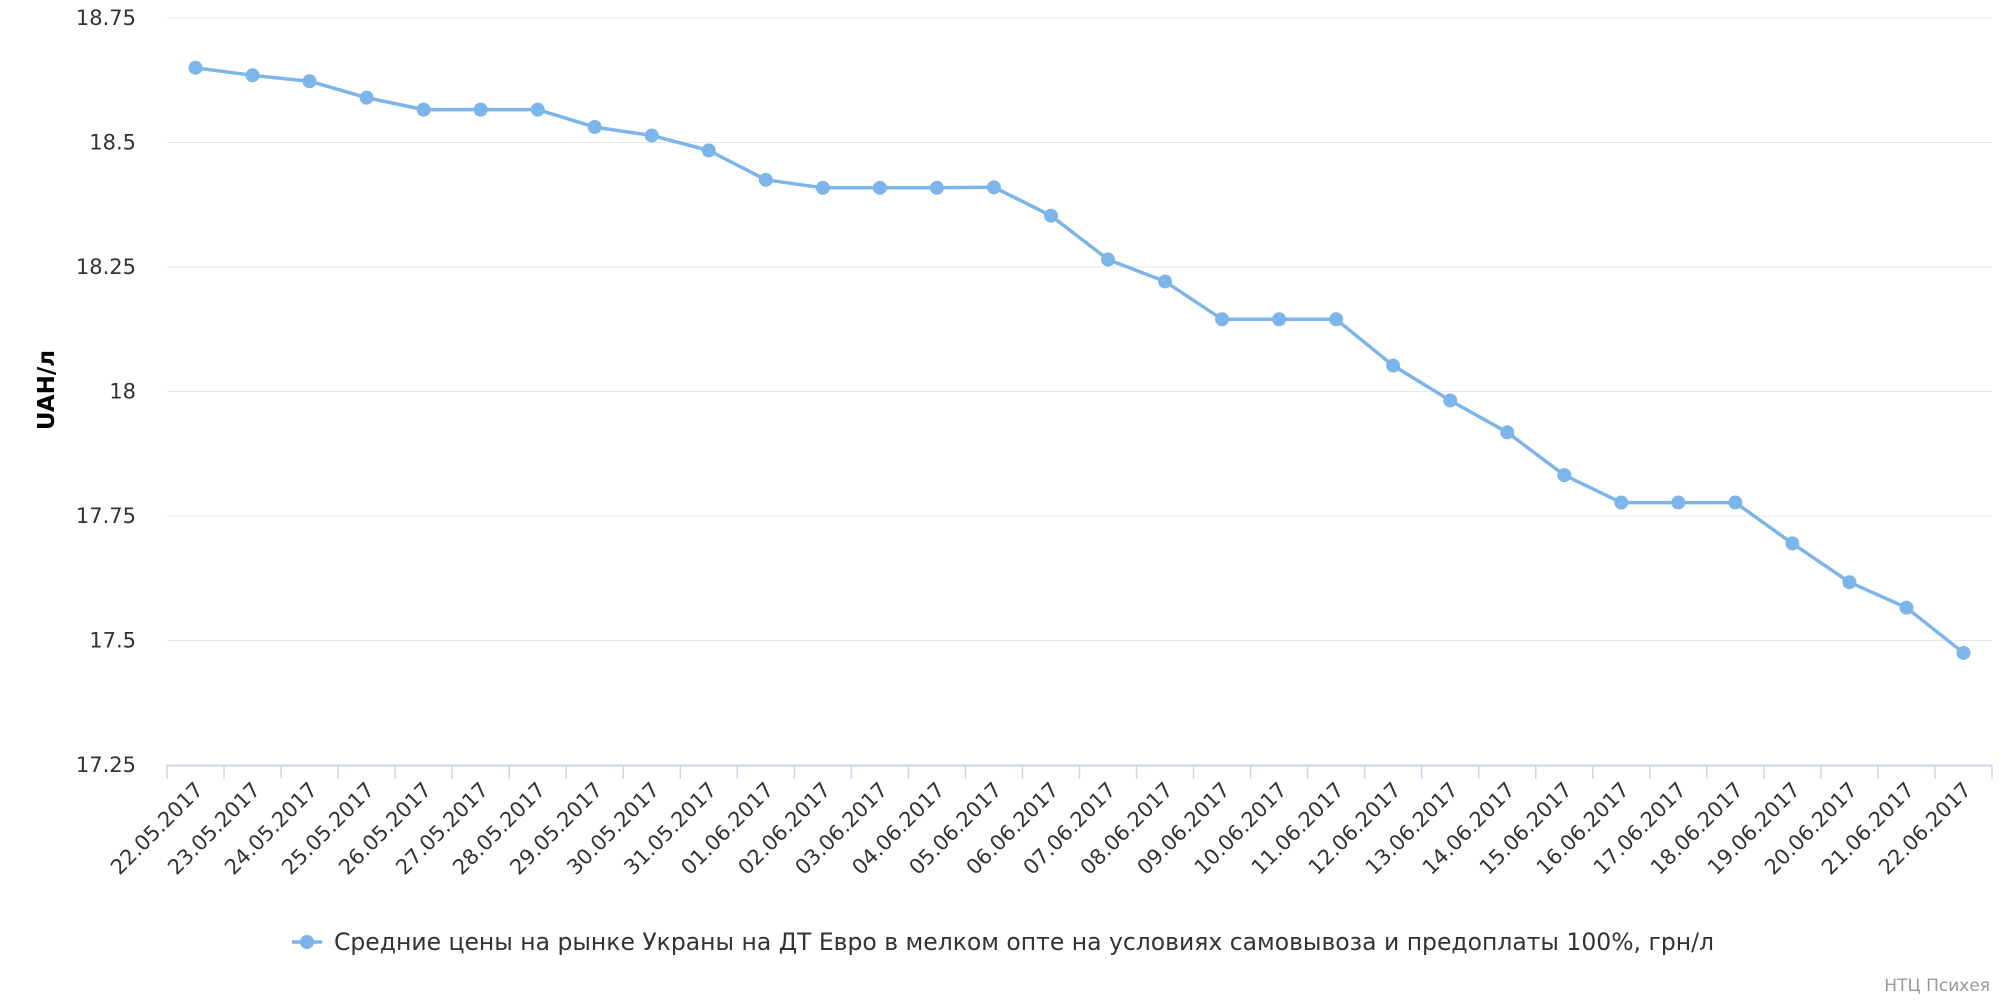 This screenshot has width=2000, height=1000. What do you see at coordinates (122, 392) in the screenshot?
I see `y-tick-label: 18` at bounding box center [122, 392].